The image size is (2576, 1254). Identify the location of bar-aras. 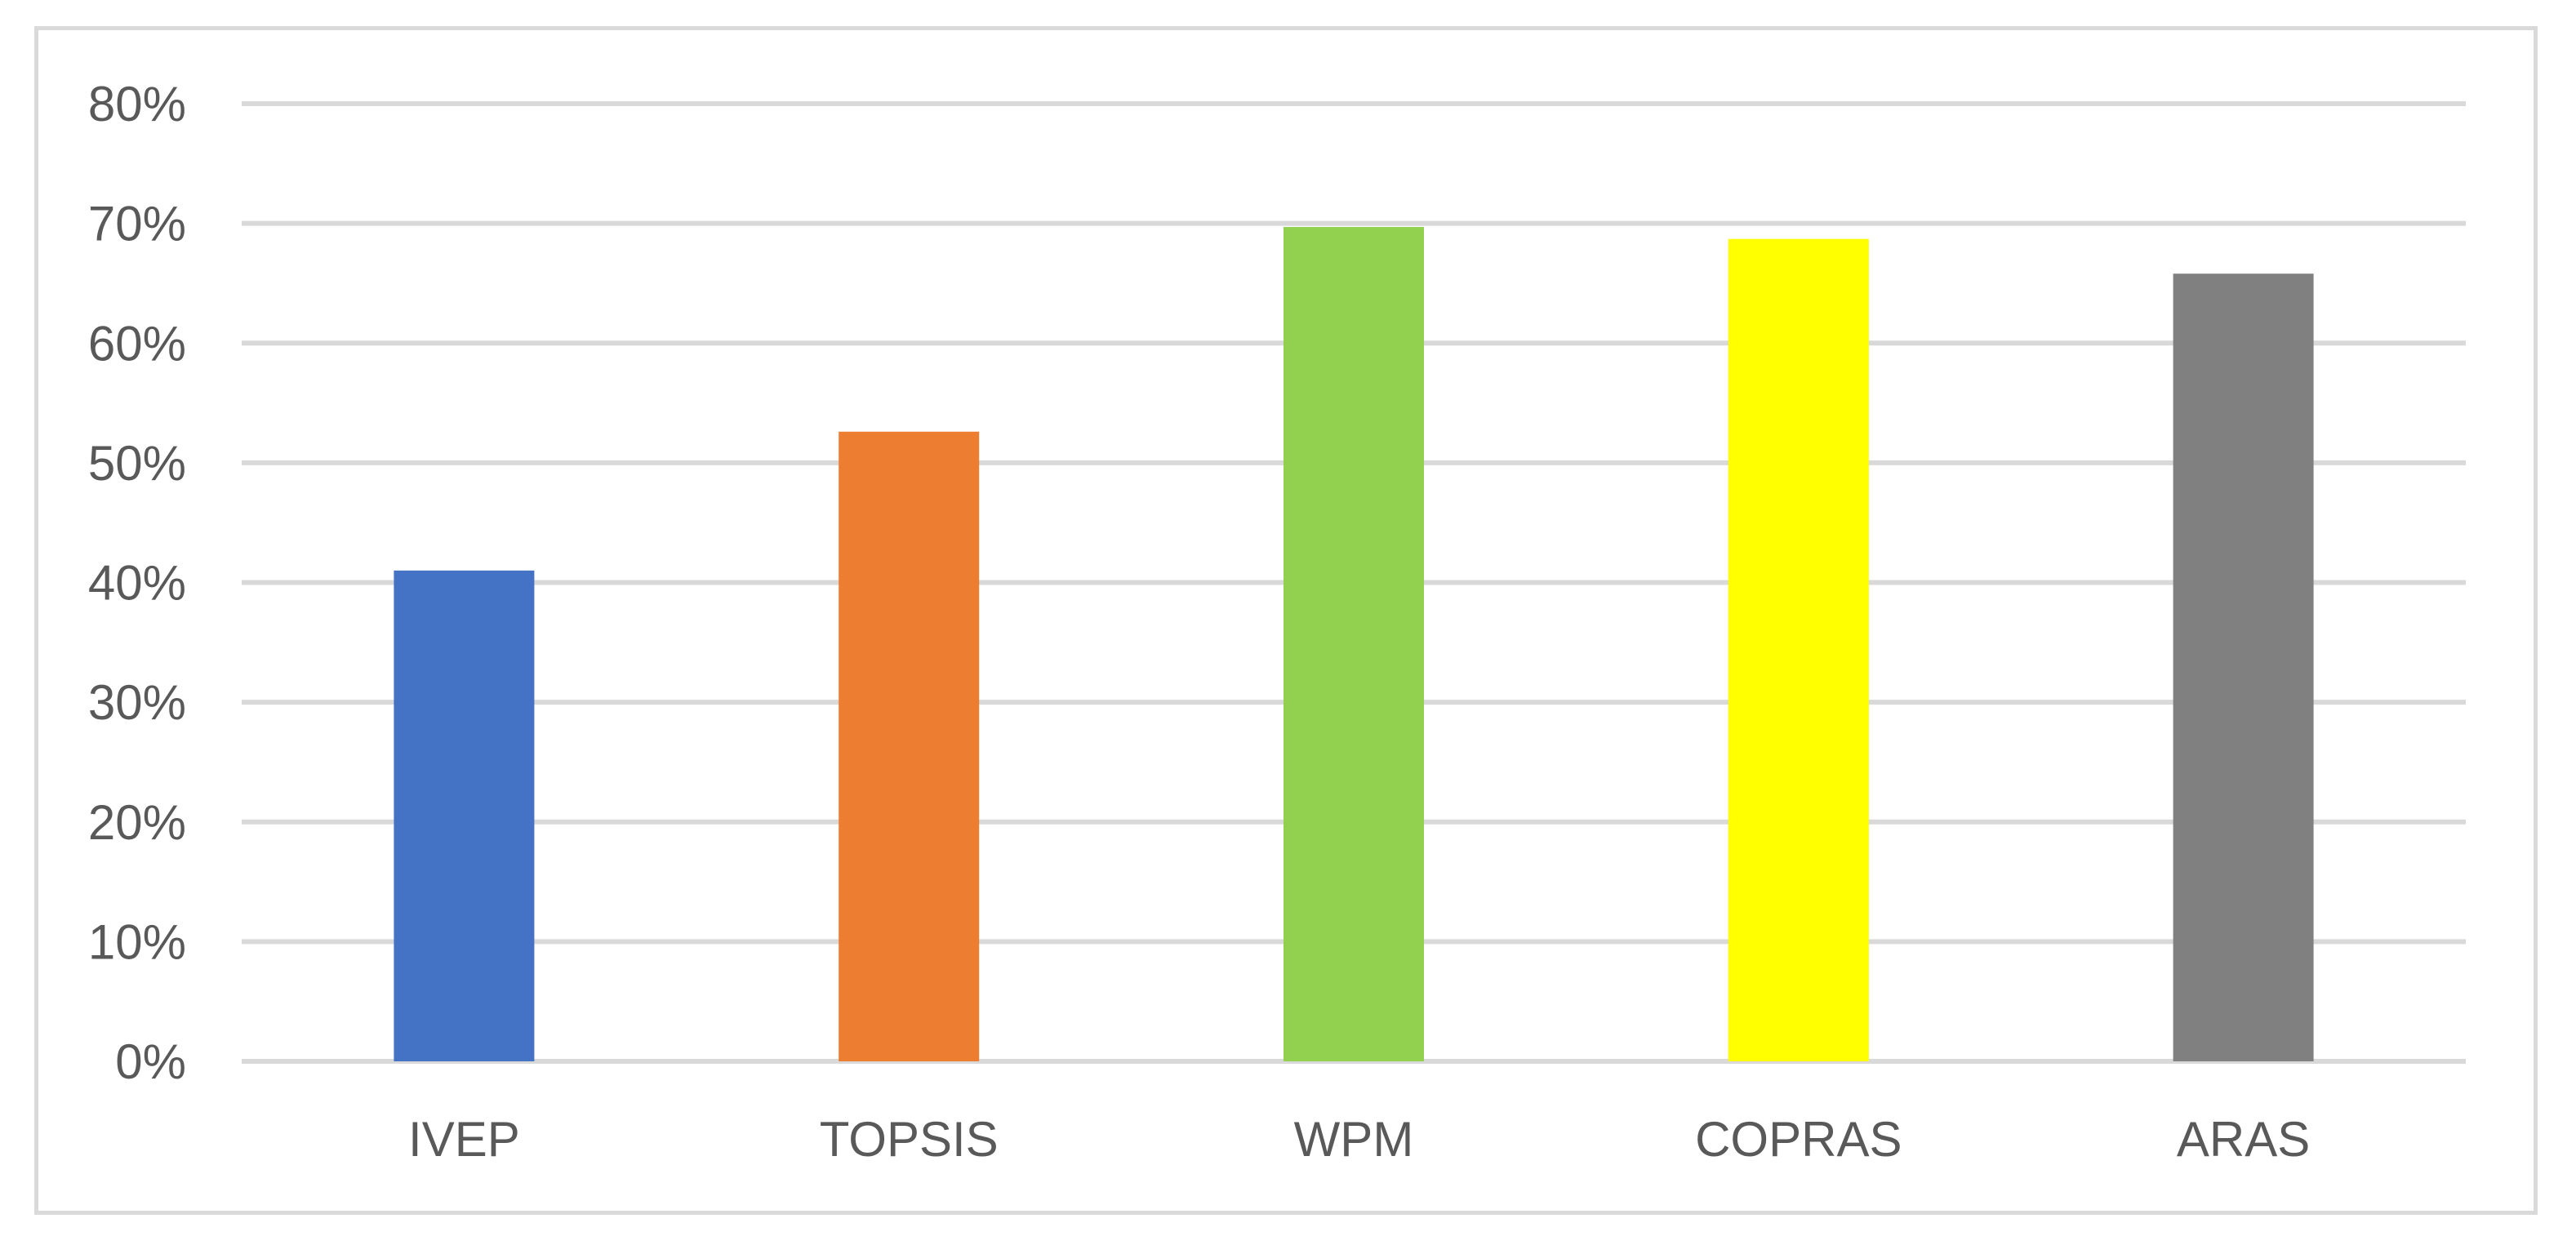
(2243, 667).